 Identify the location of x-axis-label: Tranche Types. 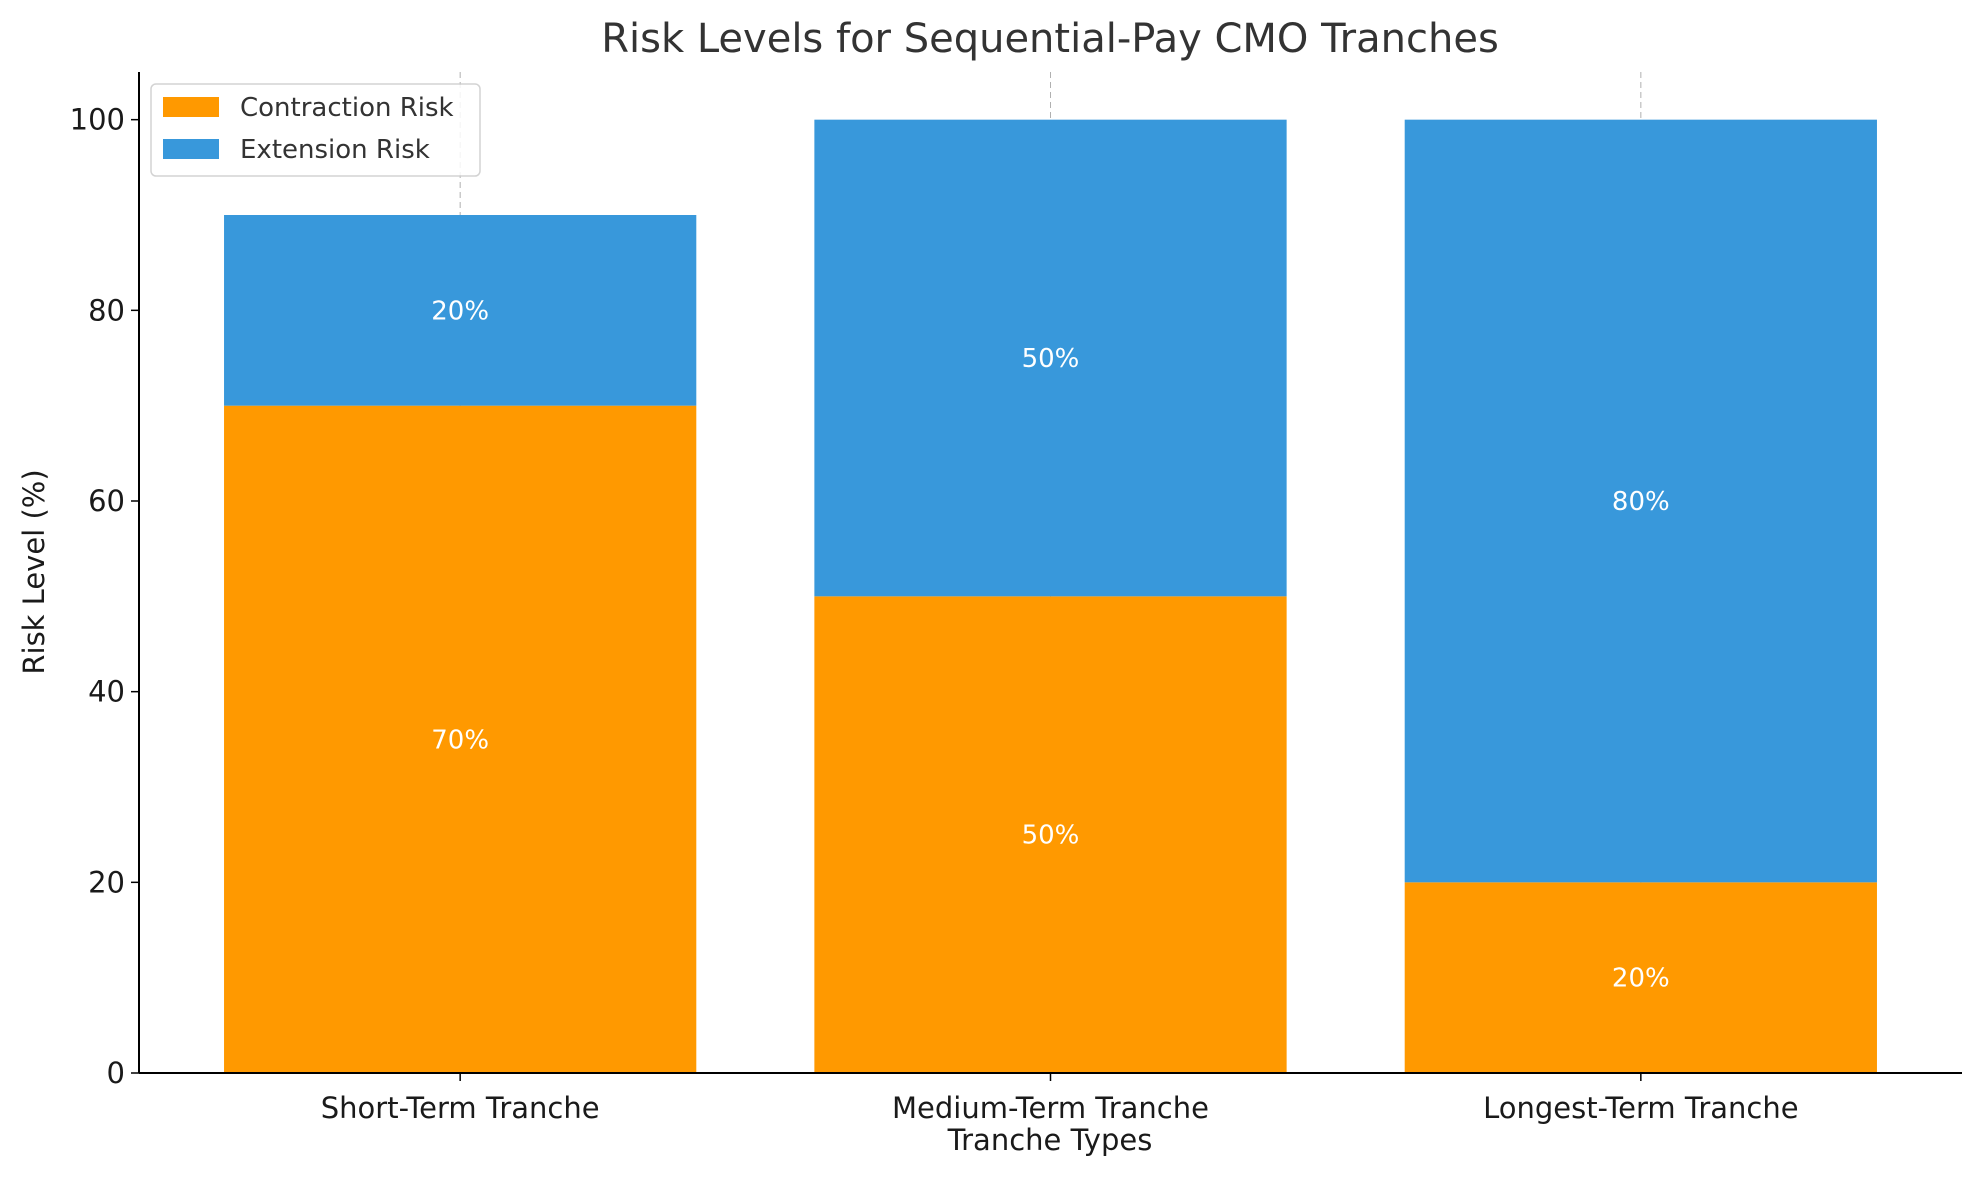
(1050, 1140).